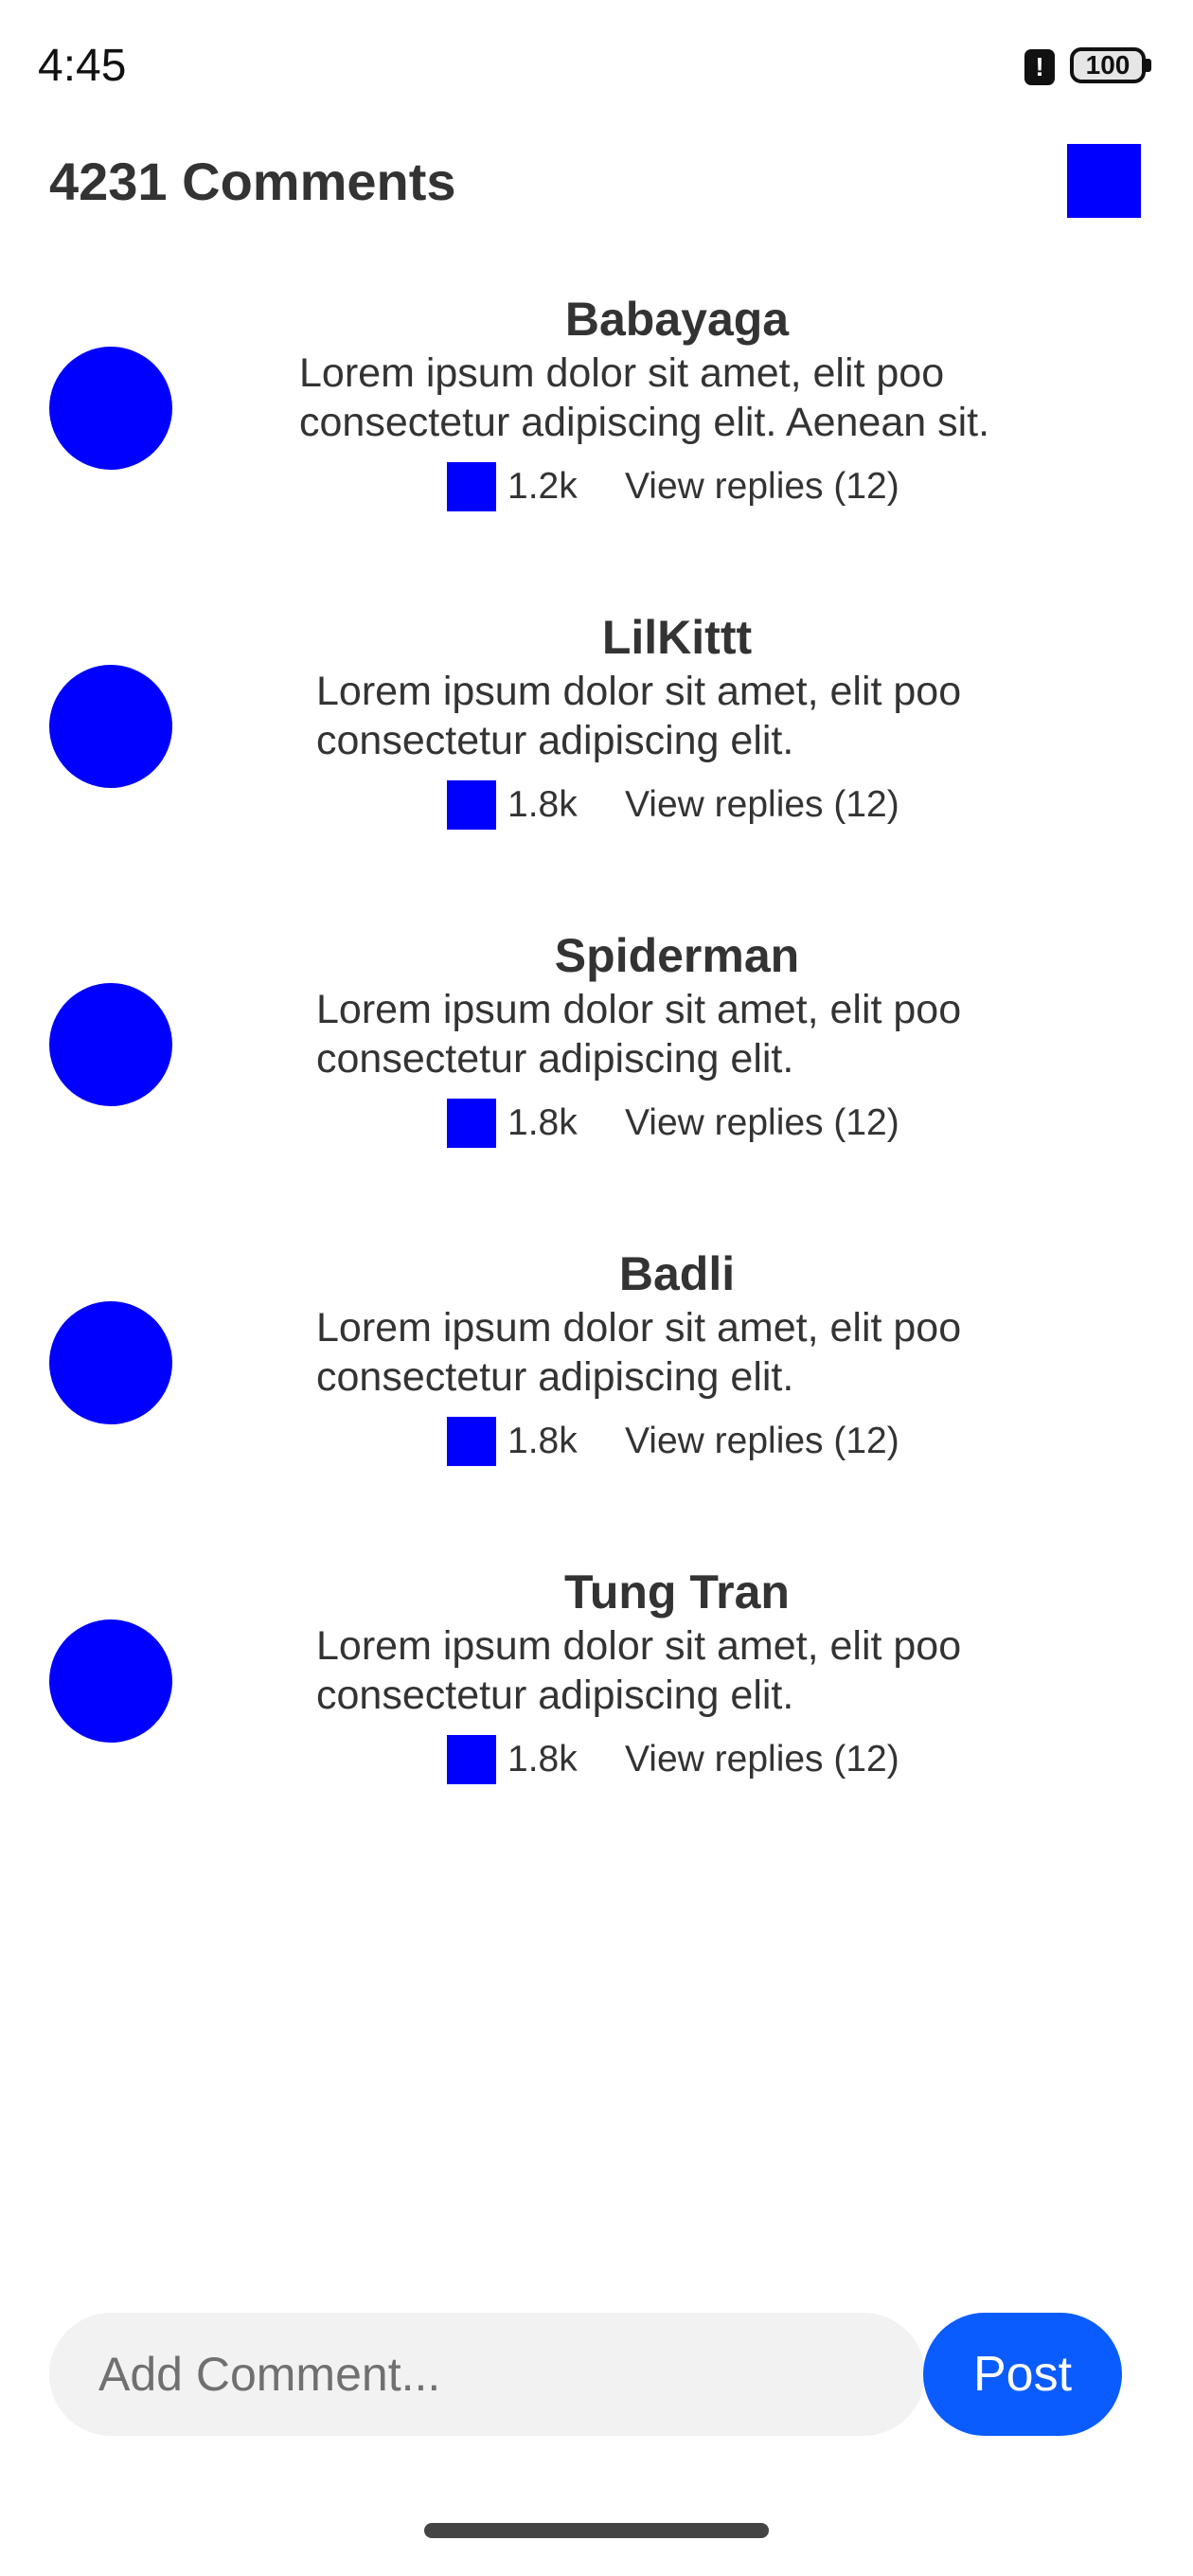  Describe the element at coordinates (1148, 65) in the screenshot. I see `battery-cap` at that location.